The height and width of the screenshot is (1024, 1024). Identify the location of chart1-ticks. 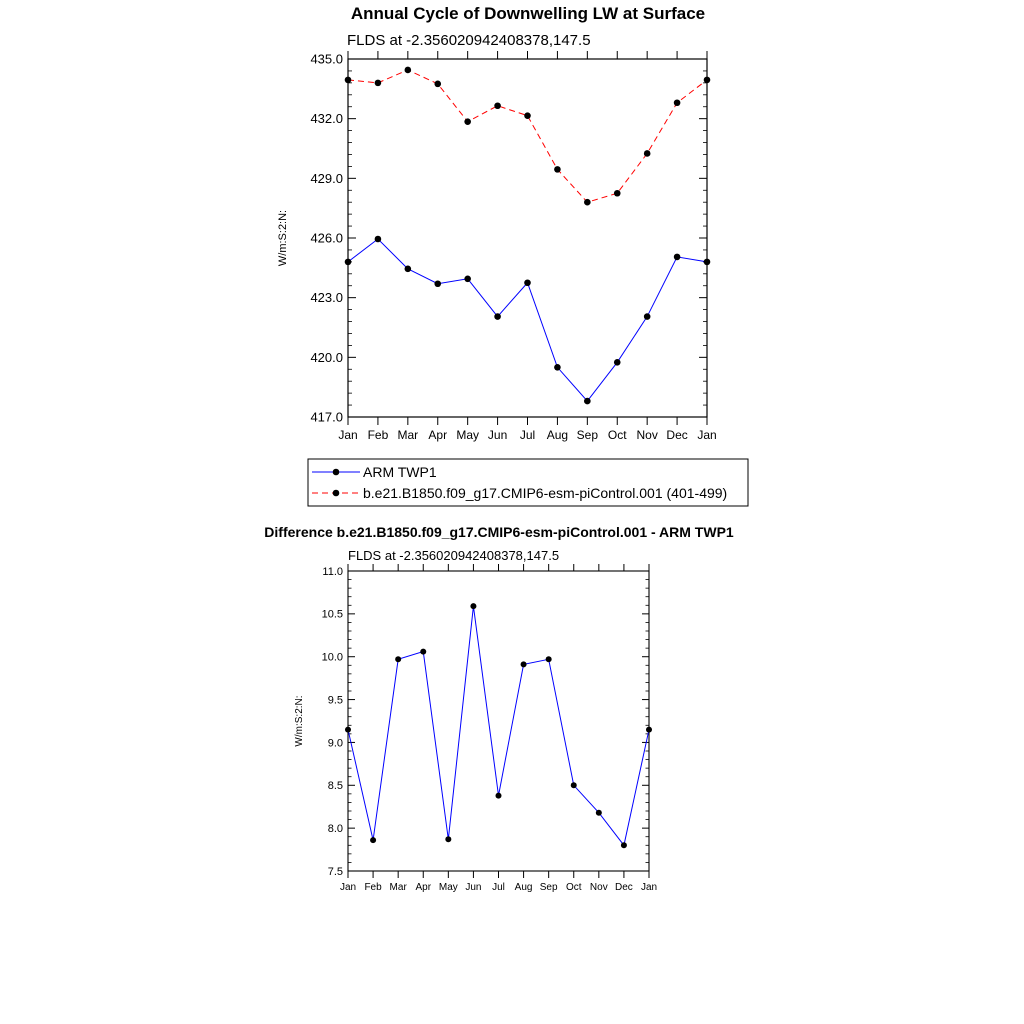
(527, 238).